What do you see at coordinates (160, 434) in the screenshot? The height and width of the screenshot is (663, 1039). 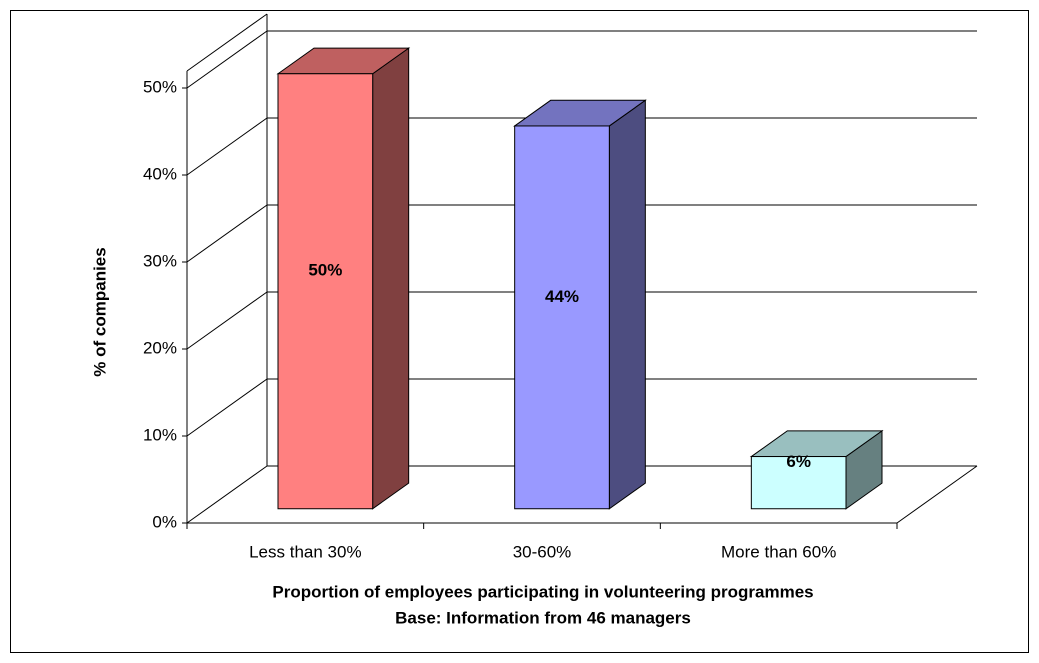 I see `y-tick-label: 10%` at bounding box center [160, 434].